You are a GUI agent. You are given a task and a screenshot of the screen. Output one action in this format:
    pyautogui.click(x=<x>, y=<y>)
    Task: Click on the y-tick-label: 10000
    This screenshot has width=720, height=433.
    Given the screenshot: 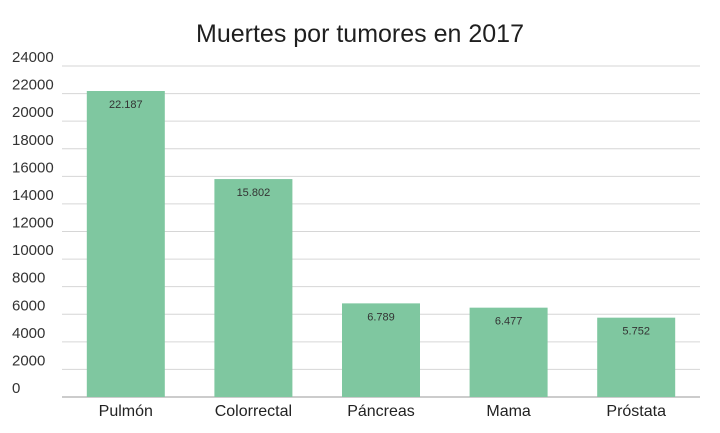 What is the action you would take?
    pyautogui.click(x=33, y=250)
    